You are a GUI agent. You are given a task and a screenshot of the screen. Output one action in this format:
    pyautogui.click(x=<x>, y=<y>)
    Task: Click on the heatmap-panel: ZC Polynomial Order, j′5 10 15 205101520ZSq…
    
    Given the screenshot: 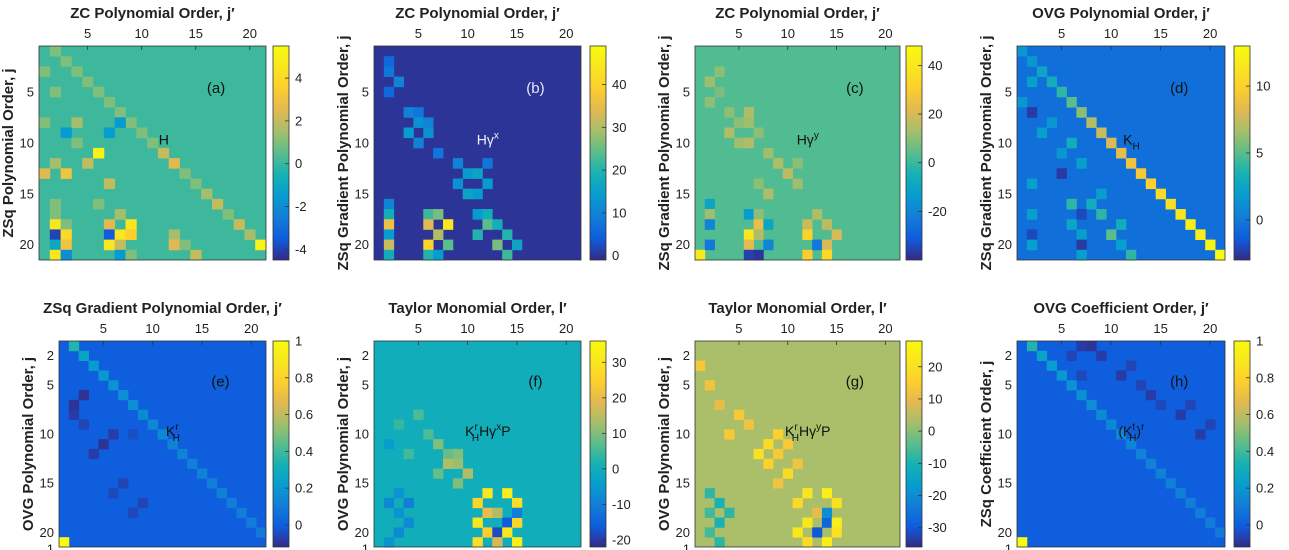 What is the action you would take?
    pyautogui.click(x=480, y=138)
    